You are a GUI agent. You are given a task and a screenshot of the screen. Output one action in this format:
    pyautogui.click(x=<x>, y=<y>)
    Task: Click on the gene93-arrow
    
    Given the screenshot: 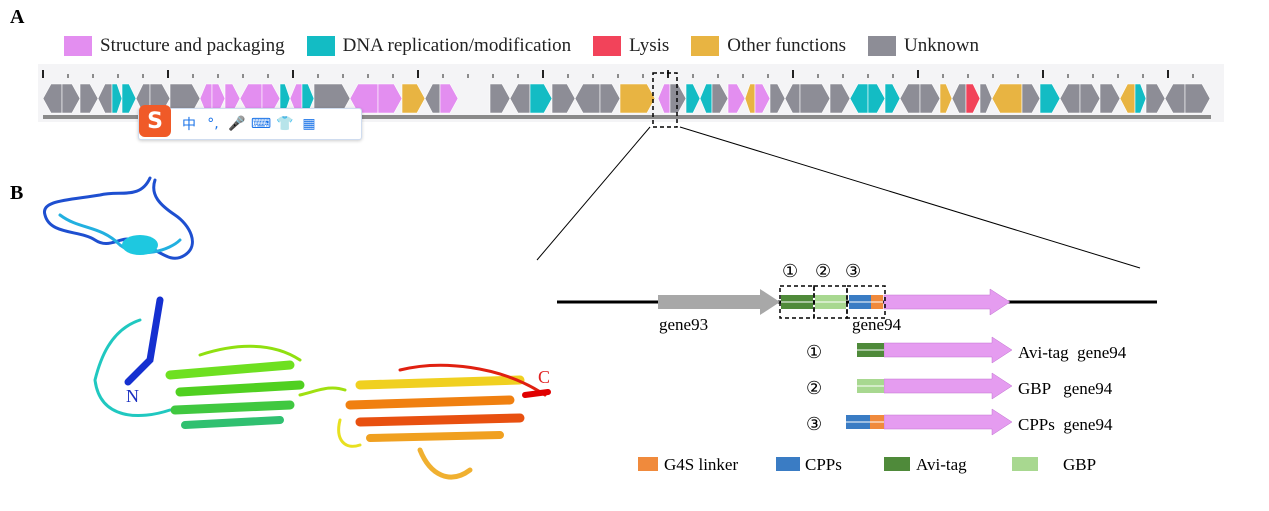 What is the action you would take?
    pyautogui.click(x=719, y=302)
    